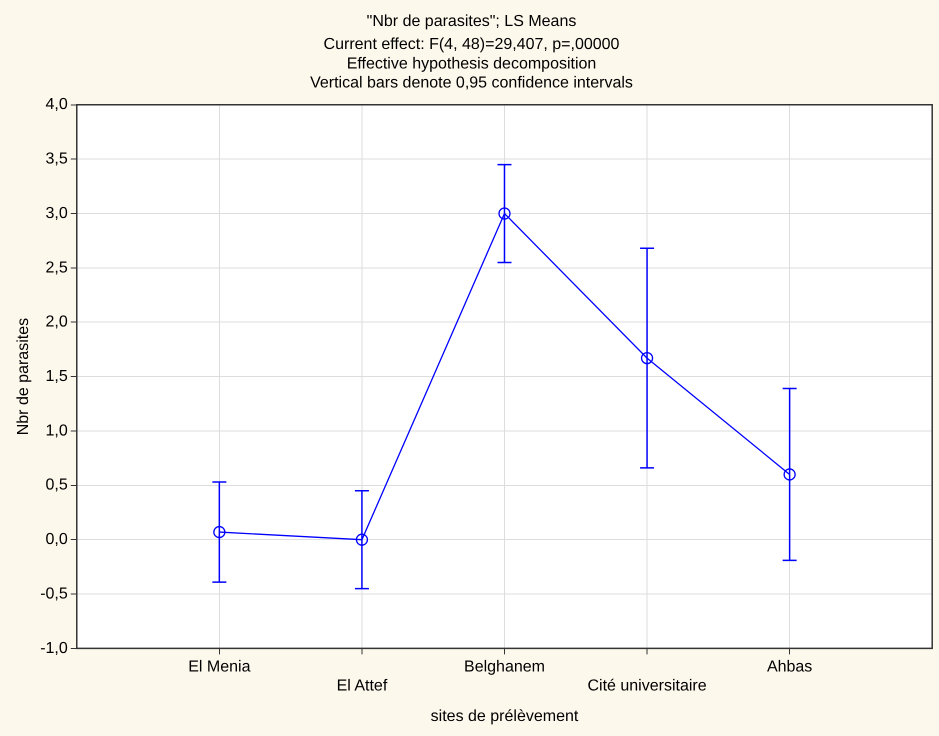 The height and width of the screenshot is (736, 939). I want to click on y-tick-label: 4,0, so click(57, 105).